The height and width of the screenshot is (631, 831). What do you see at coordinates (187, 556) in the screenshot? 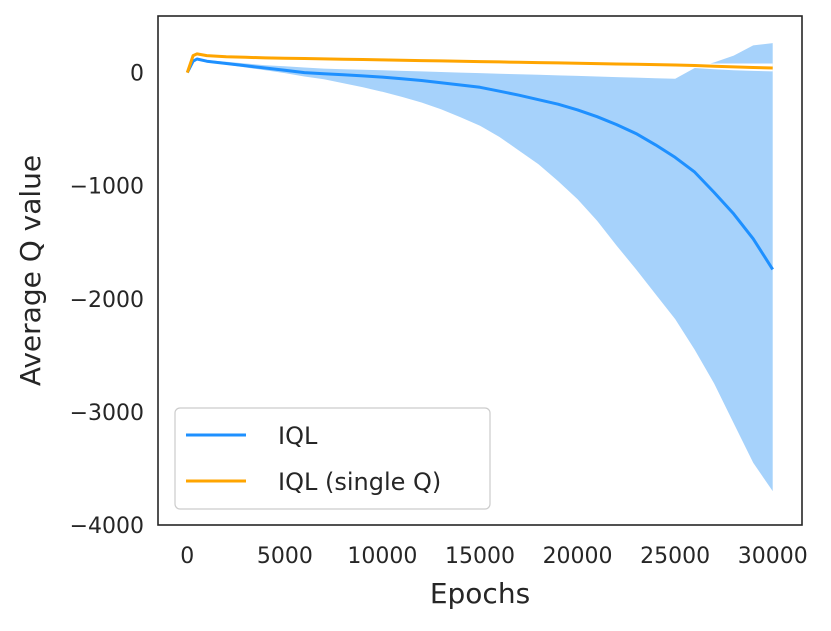
I see `x-tick-label: 0` at bounding box center [187, 556].